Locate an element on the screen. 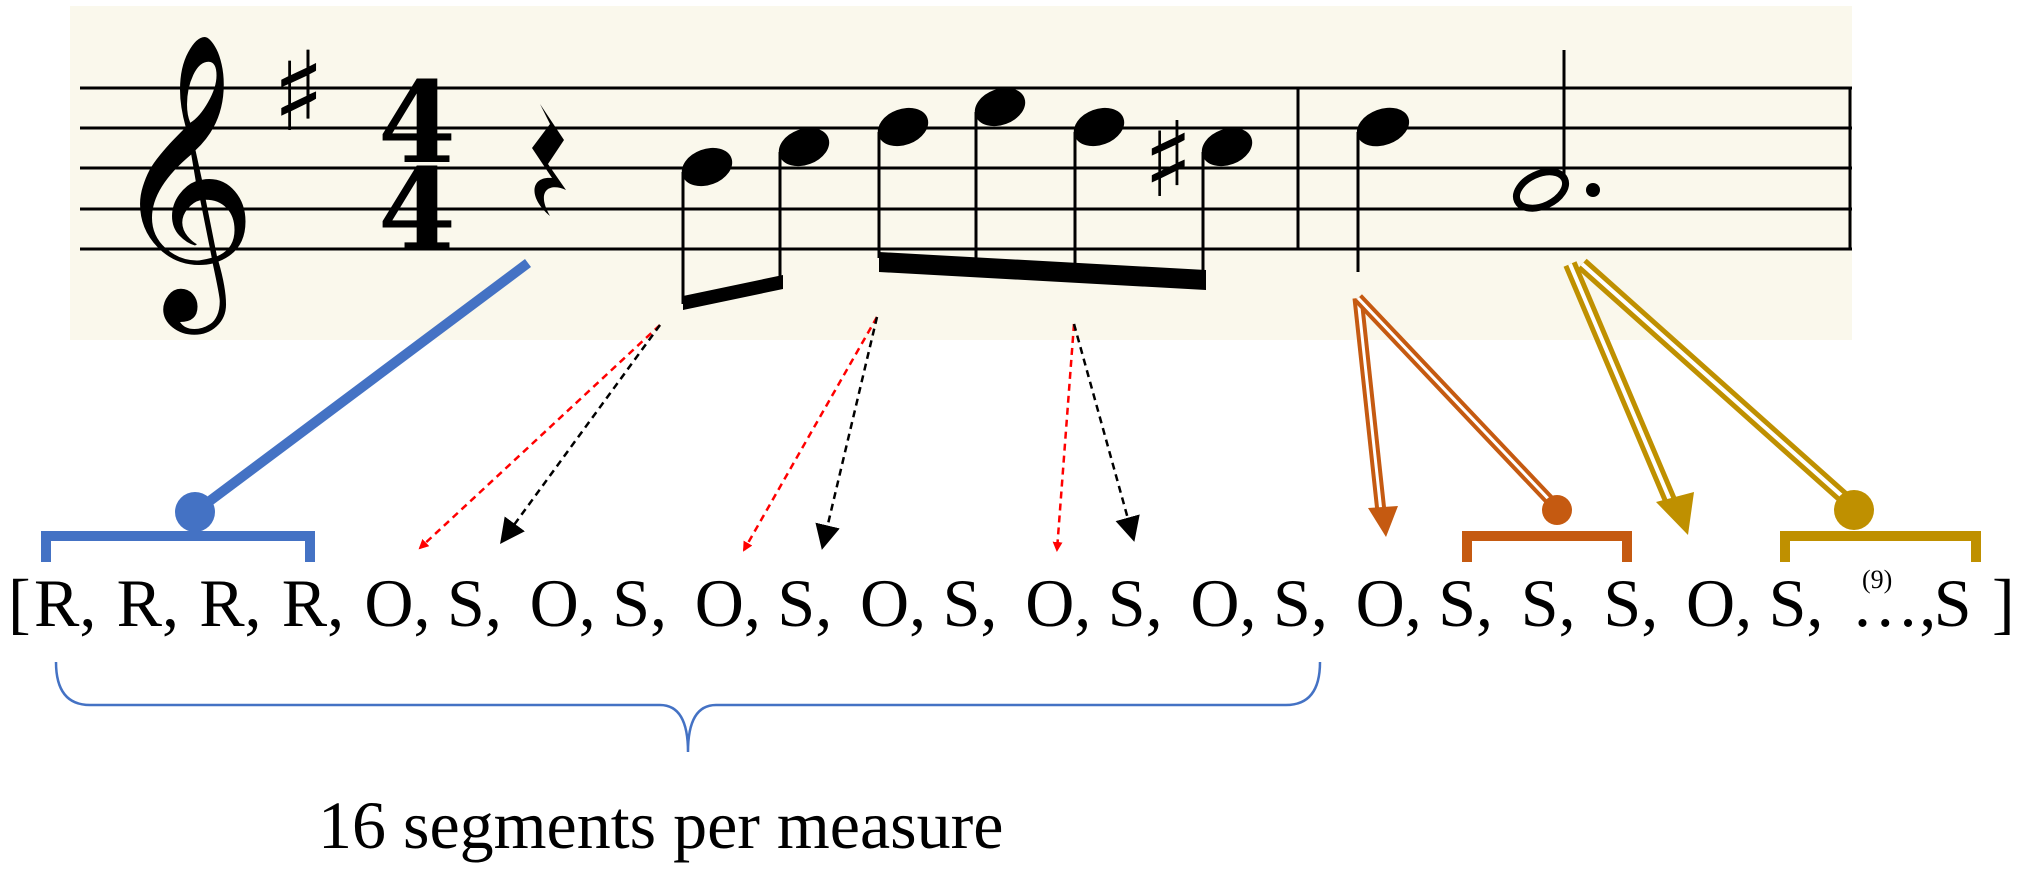  quarter-note-mapping is located at coordinates (1492, 428).